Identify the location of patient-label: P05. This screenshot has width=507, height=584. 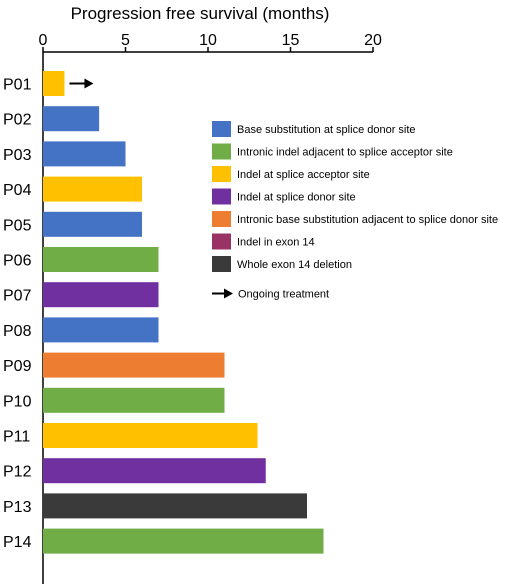
(17, 225).